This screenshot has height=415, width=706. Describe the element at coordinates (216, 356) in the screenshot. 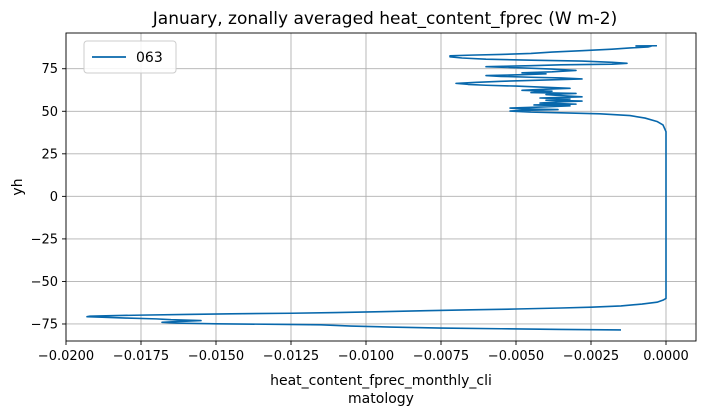

I see `x-tick-label: −0.0150` at that location.